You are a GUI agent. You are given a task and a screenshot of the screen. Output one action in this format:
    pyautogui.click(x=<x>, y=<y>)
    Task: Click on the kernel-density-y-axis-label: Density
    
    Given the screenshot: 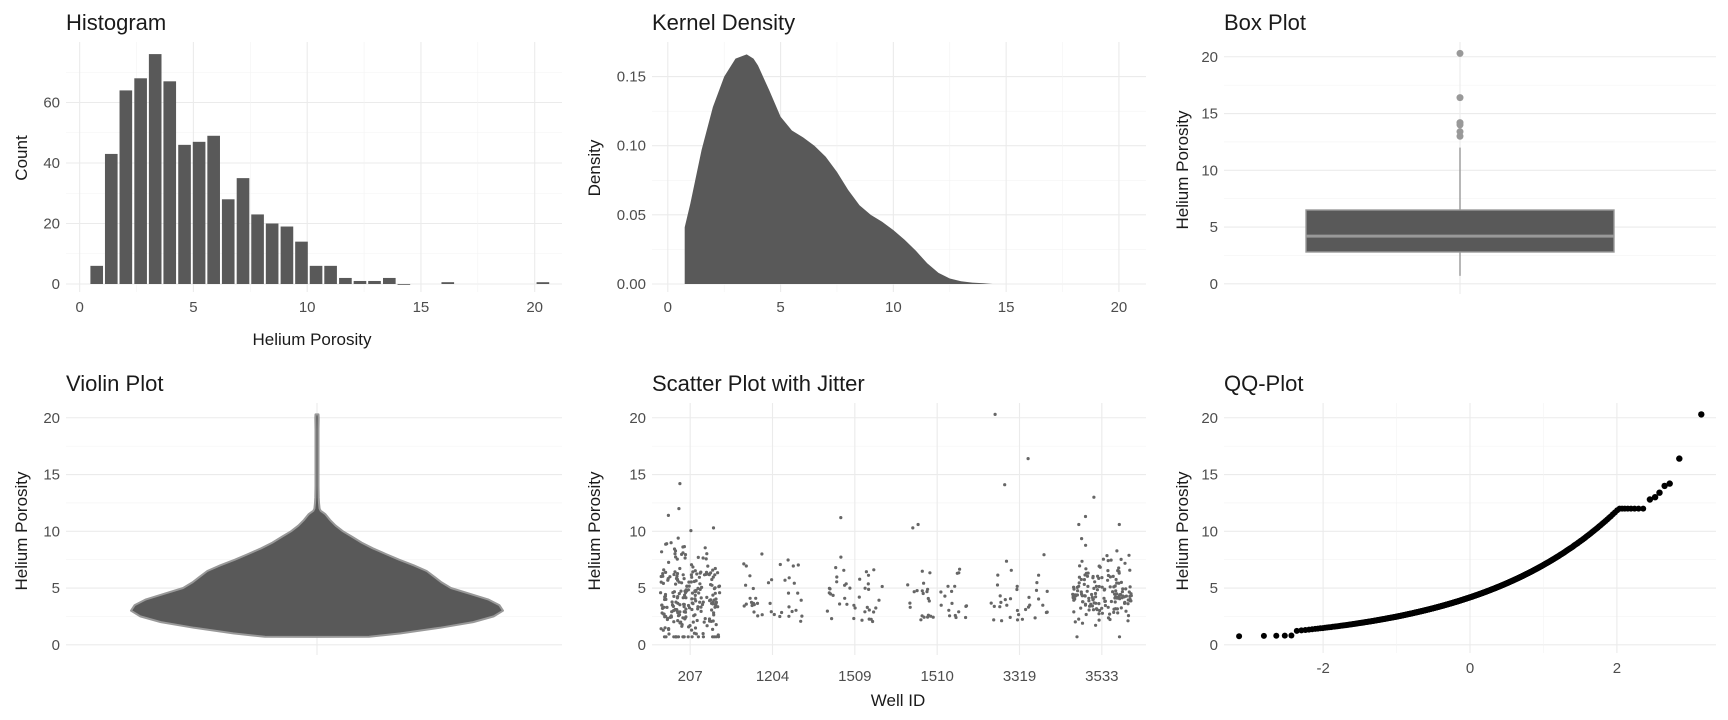 What is the action you would take?
    pyautogui.click(x=594, y=167)
    